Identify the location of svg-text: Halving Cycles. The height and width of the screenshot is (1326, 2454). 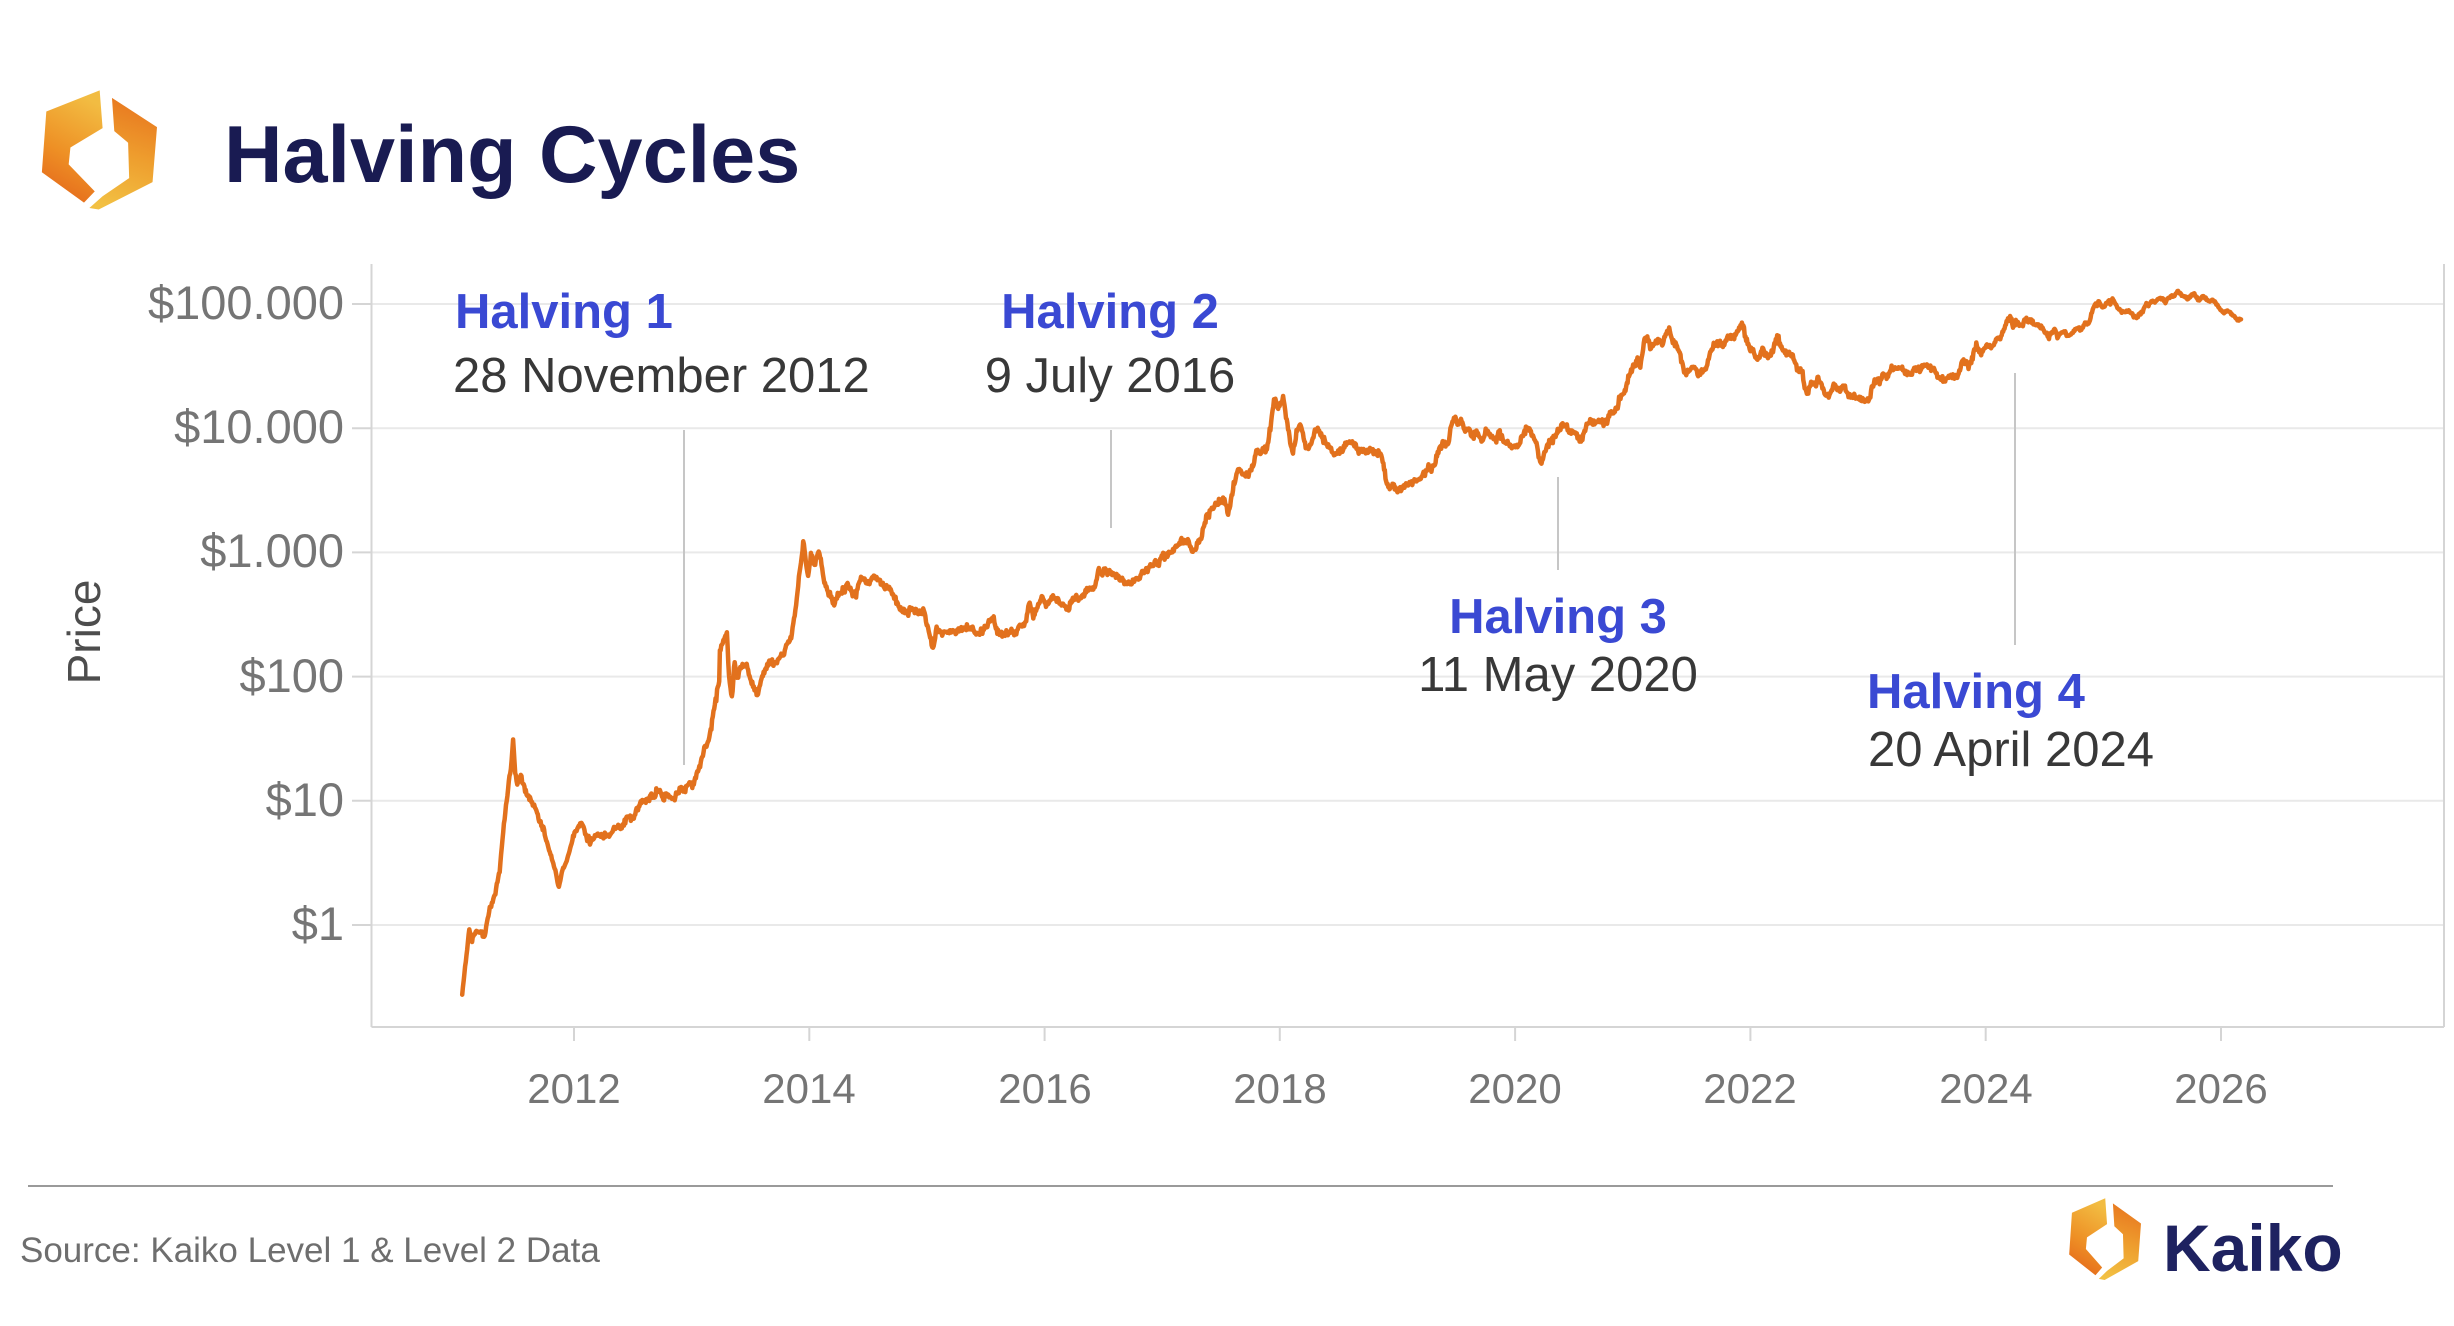
(512, 155).